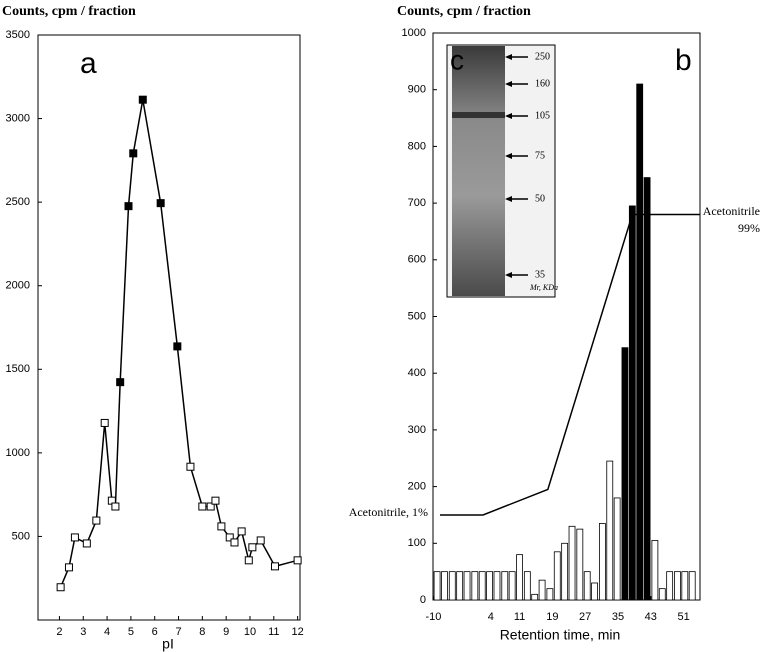  Describe the element at coordinates (226, 632) in the screenshot. I see `x-tick-label: 9` at that location.